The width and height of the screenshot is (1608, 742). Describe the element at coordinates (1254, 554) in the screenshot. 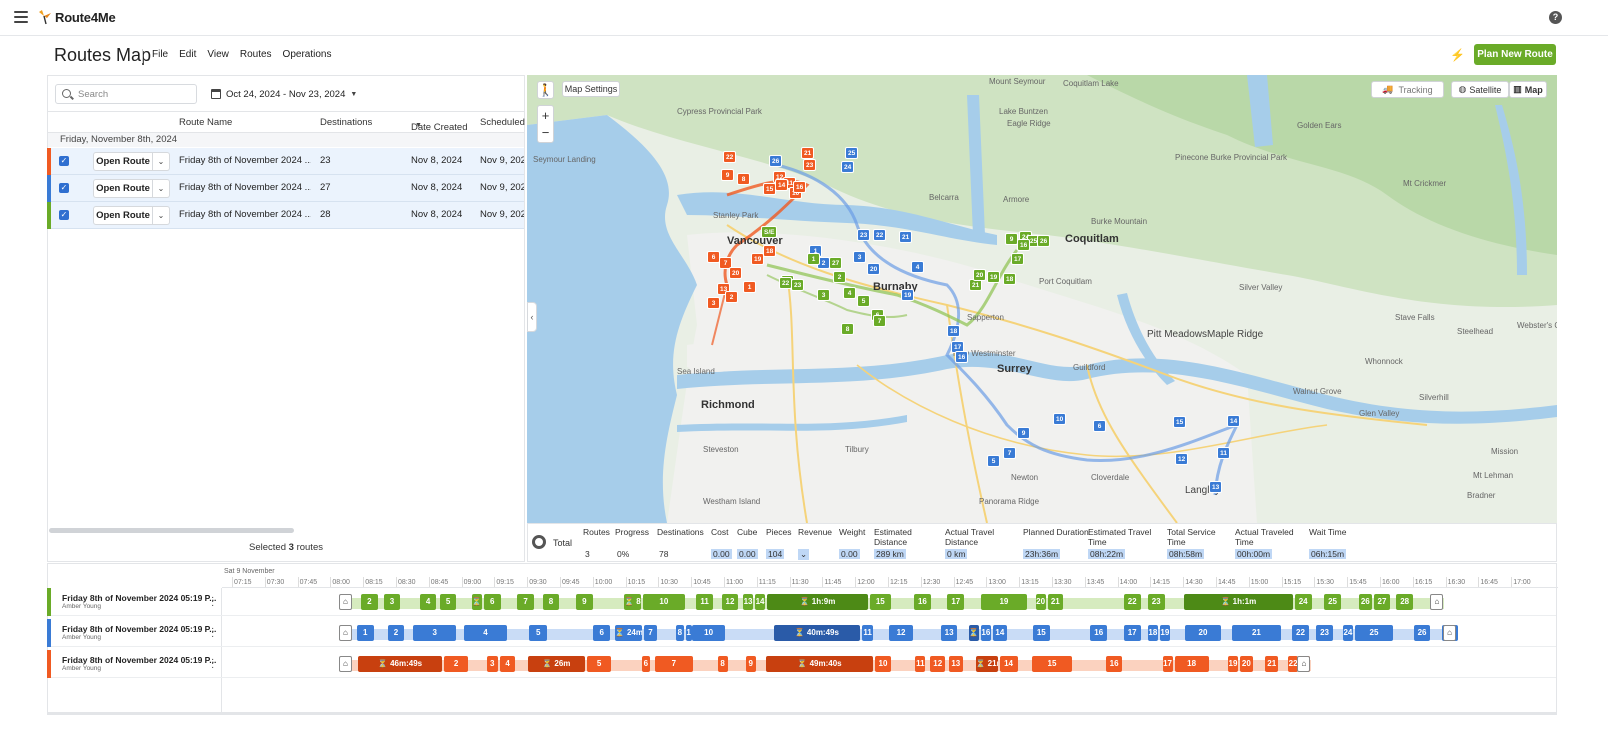

I see `summary-column-value: 00h:00m` at that location.